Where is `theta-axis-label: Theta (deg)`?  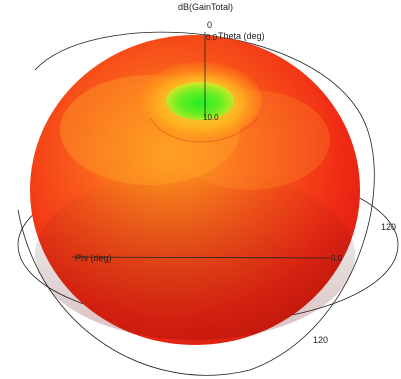
theta-axis-label: Theta (deg) is located at coordinates (241, 36).